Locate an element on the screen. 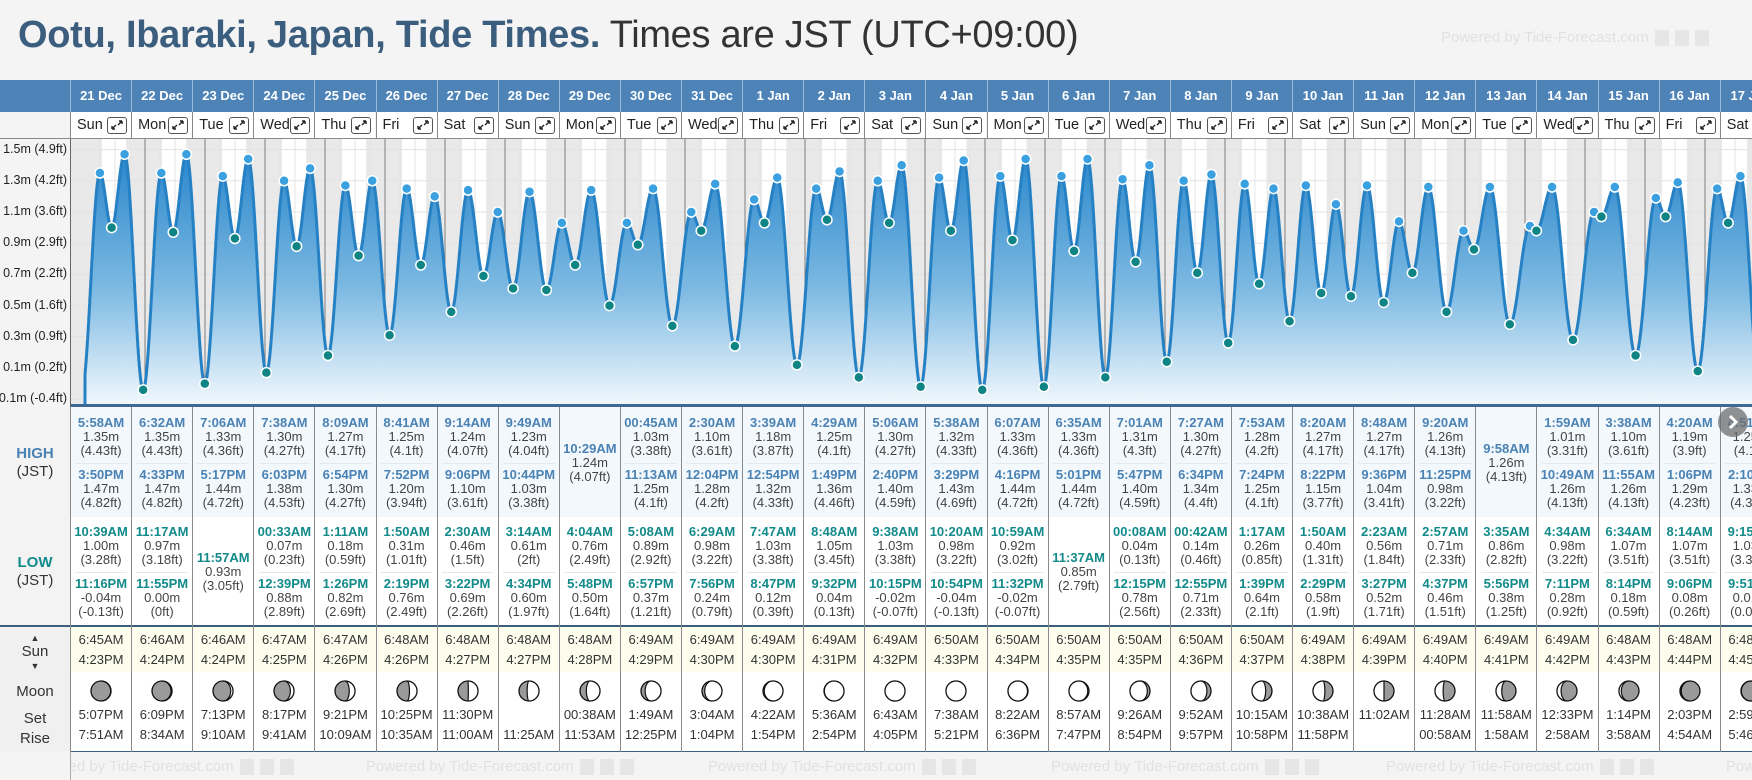 This screenshot has width=1752, height=780. tide-height-m: 0.88m is located at coordinates (284, 597).